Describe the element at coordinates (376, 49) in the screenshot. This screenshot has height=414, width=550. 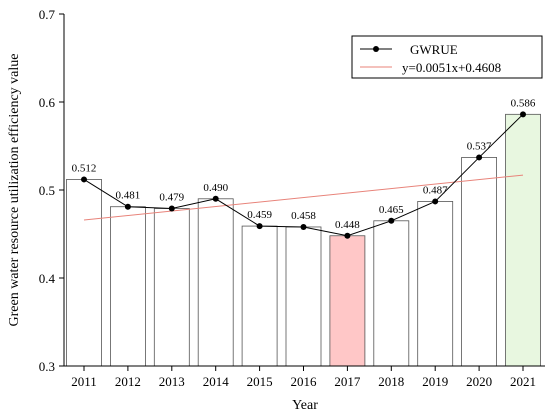
I see `legend-marker-swatch` at that location.